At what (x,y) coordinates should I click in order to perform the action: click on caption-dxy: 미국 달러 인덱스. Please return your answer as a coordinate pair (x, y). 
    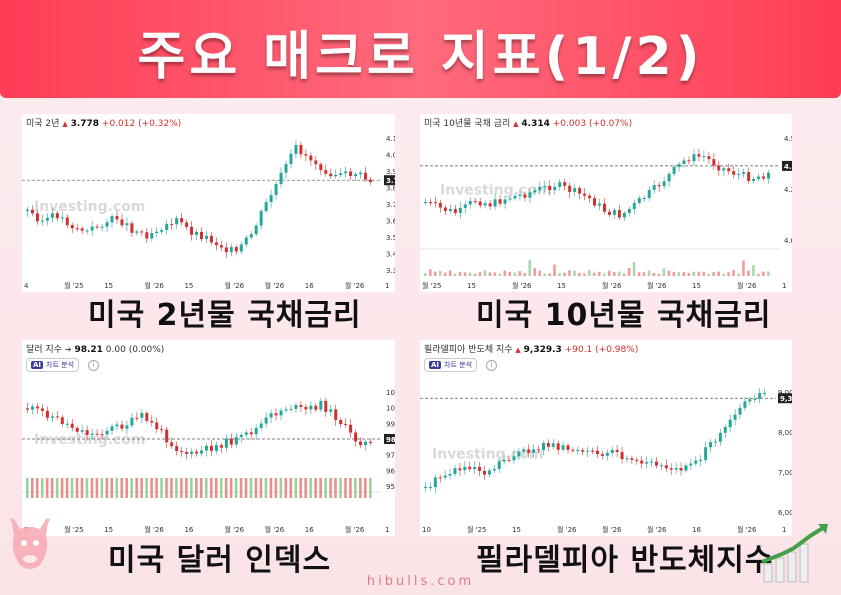
    Looking at the image, I should click on (220, 560).